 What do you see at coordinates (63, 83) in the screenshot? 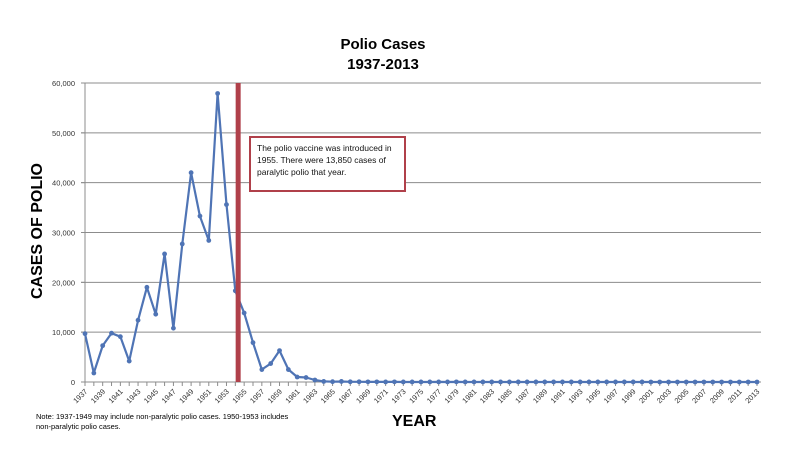
I see `y-tick-label: 60,000` at bounding box center [63, 83].